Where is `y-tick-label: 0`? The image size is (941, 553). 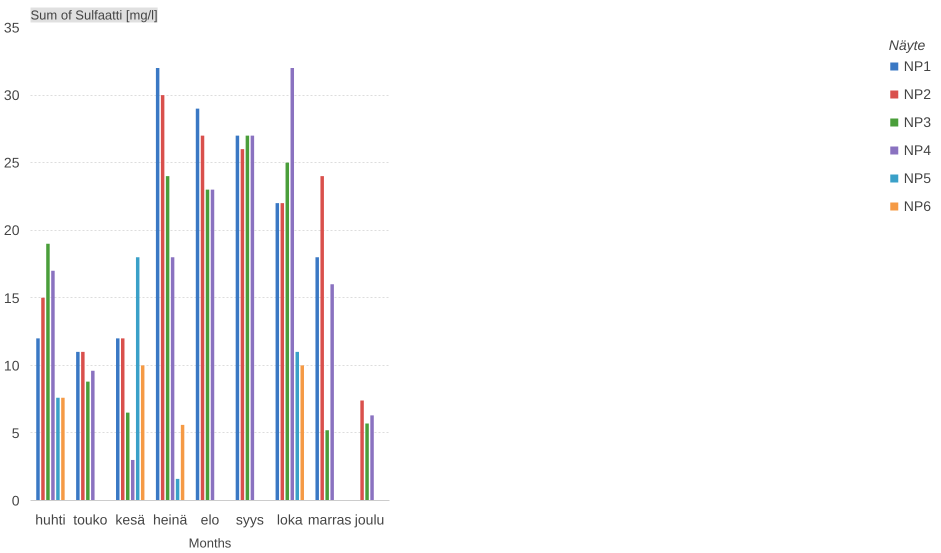 y-tick-label: 0 is located at coordinates (16, 500).